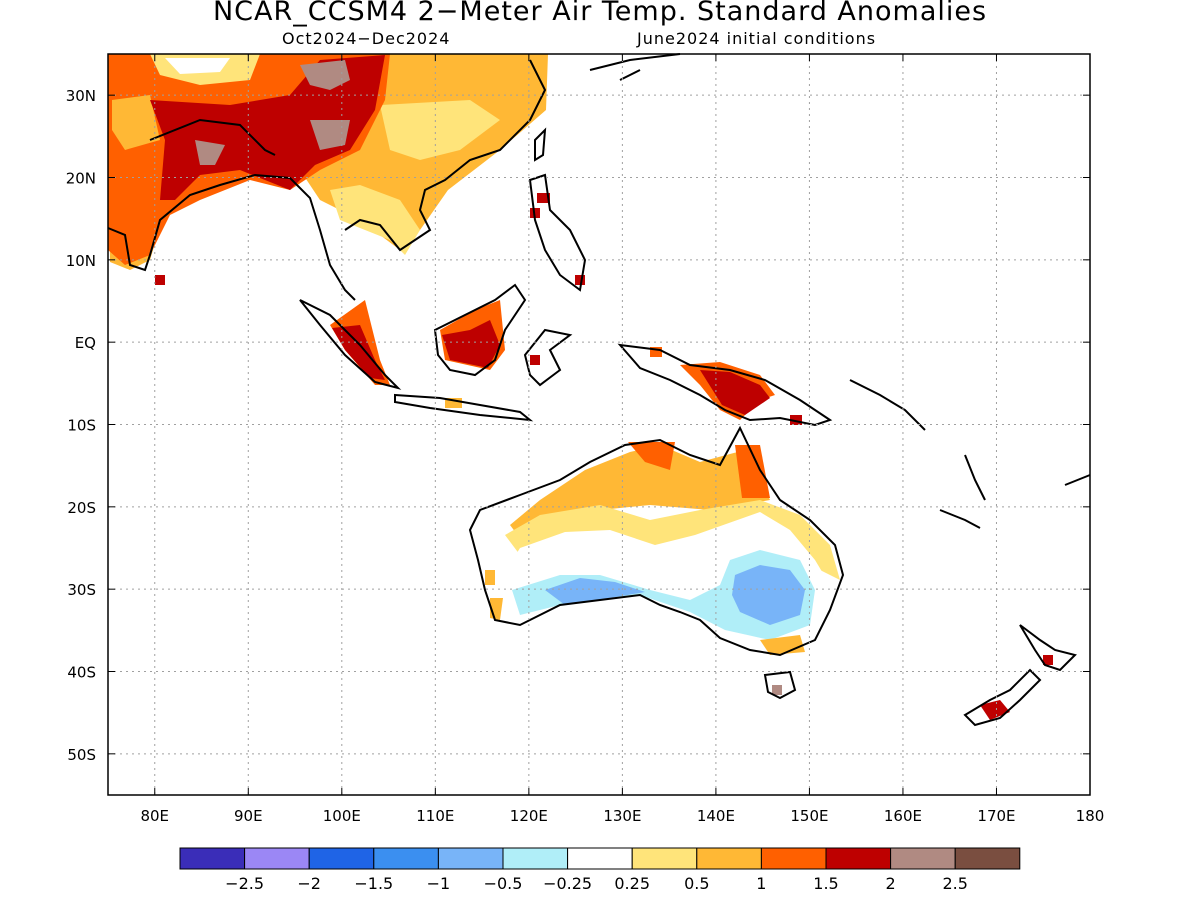 The height and width of the screenshot is (900, 1200). Describe the element at coordinates (81, 179) in the screenshot. I see `lat-tick-label: 20N` at that location.